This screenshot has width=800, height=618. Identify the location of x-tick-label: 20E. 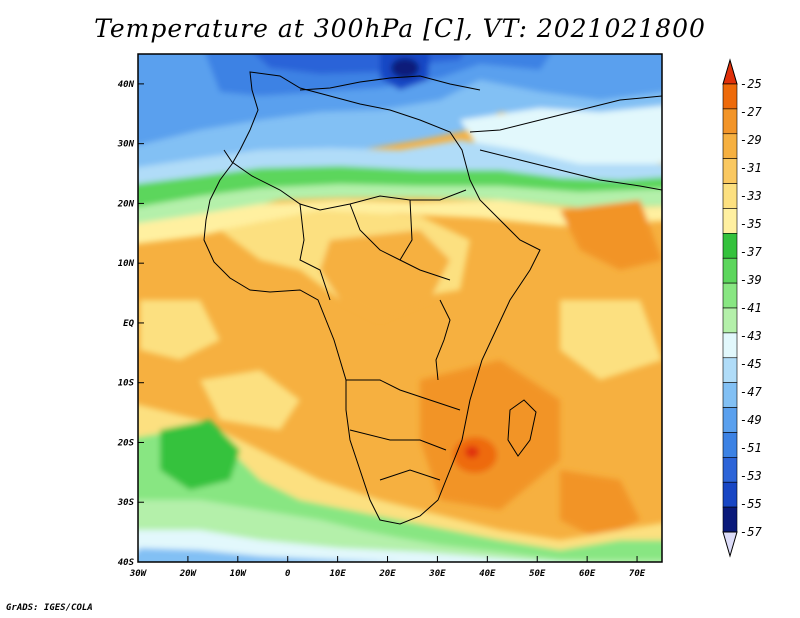
(387, 574).